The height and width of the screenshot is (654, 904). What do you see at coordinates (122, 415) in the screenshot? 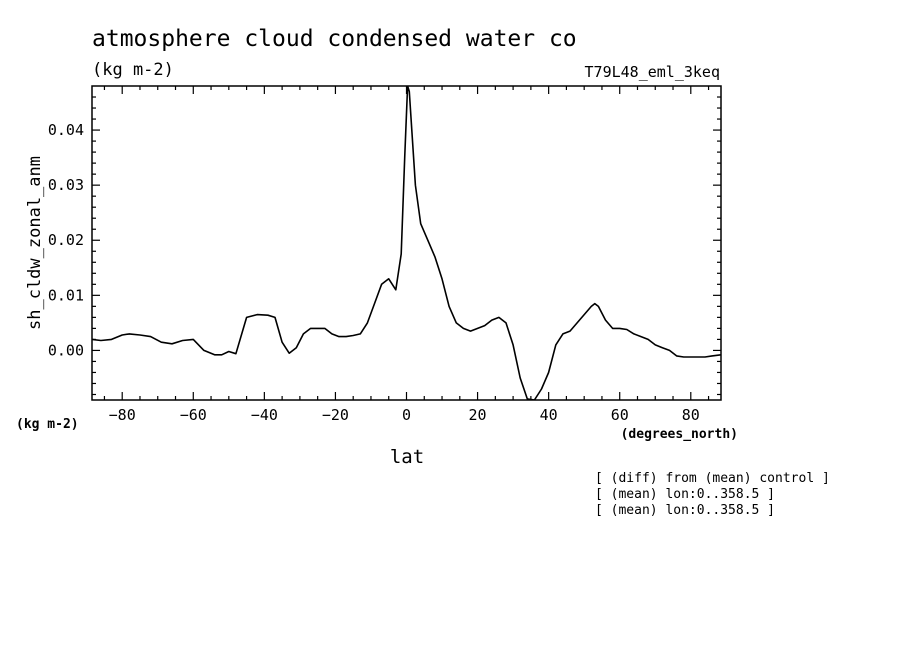
I see `x-tick-label: −80` at bounding box center [122, 415].